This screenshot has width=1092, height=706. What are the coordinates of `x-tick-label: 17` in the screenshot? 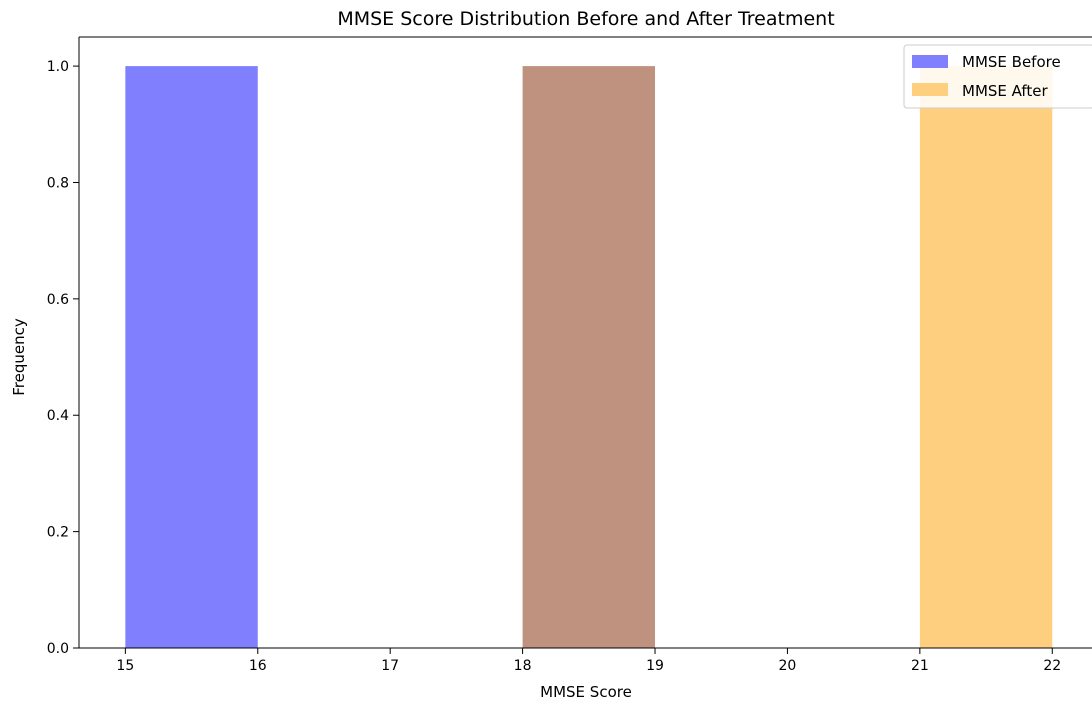 It's located at (390, 666).